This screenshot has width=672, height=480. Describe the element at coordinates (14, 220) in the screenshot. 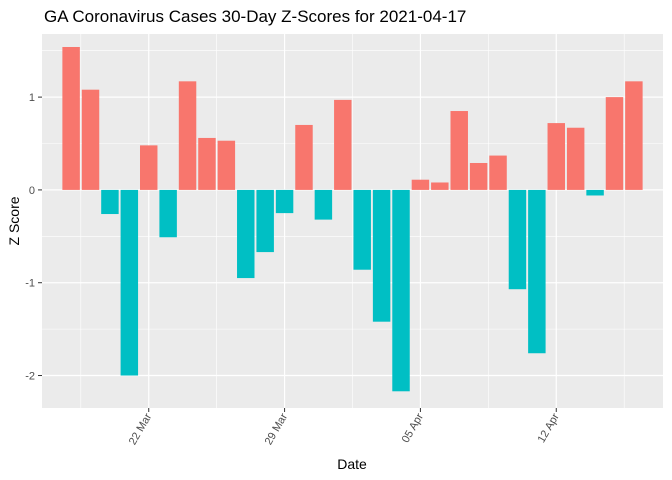

I see `y-axis-title: Z Score` at that location.